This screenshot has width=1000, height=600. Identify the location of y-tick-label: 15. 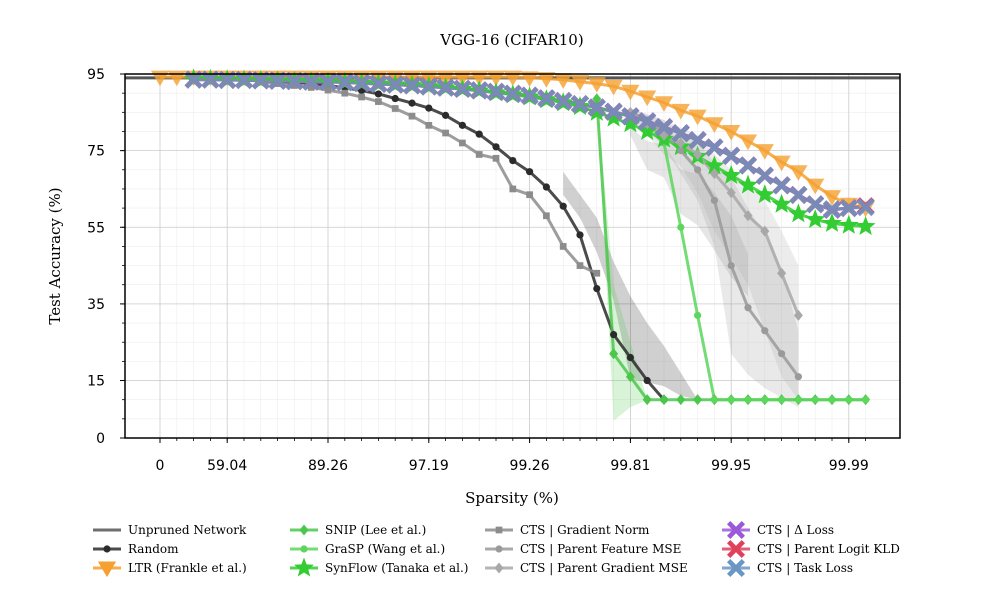
(96, 382).